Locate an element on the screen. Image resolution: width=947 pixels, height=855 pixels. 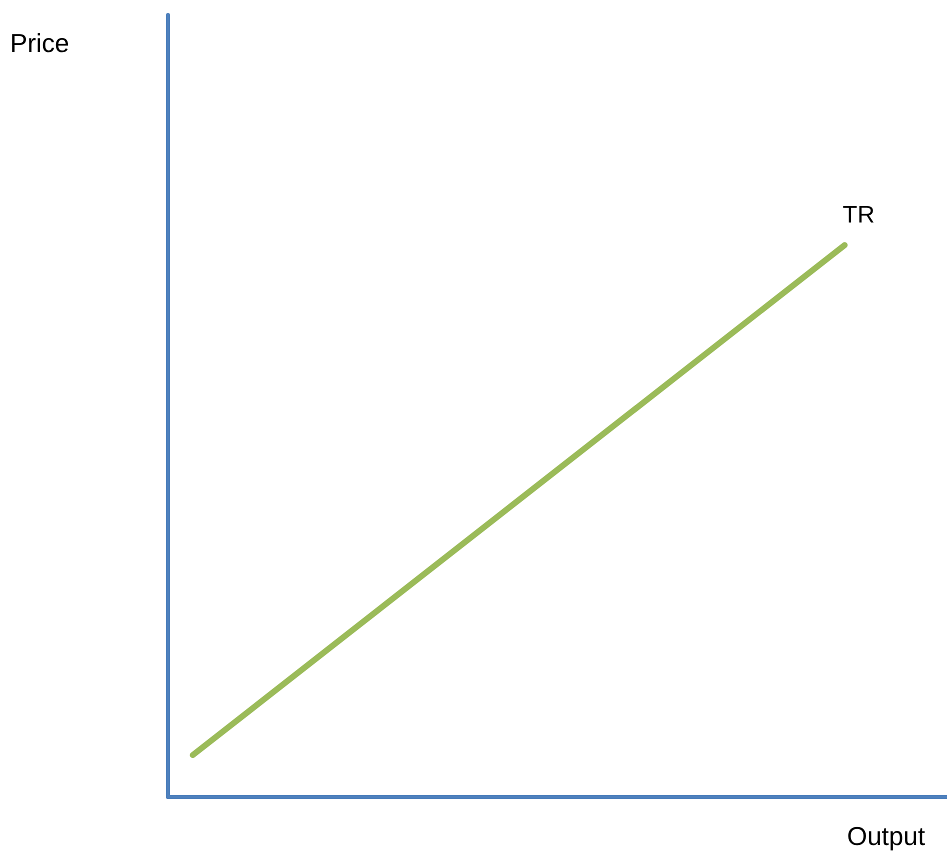
text: Price is located at coordinates (40, 43).